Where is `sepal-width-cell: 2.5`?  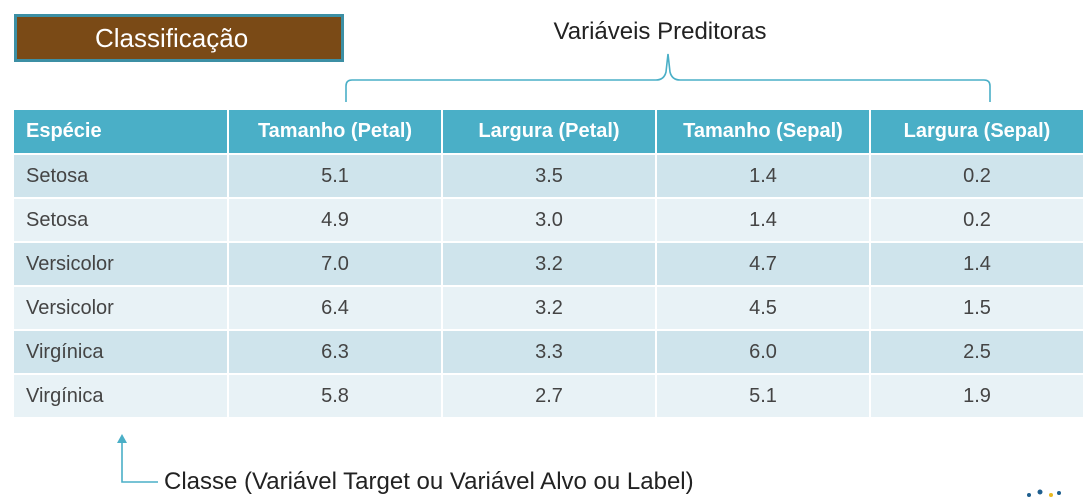 sepal-width-cell: 2.5 is located at coordinates (977, 352).